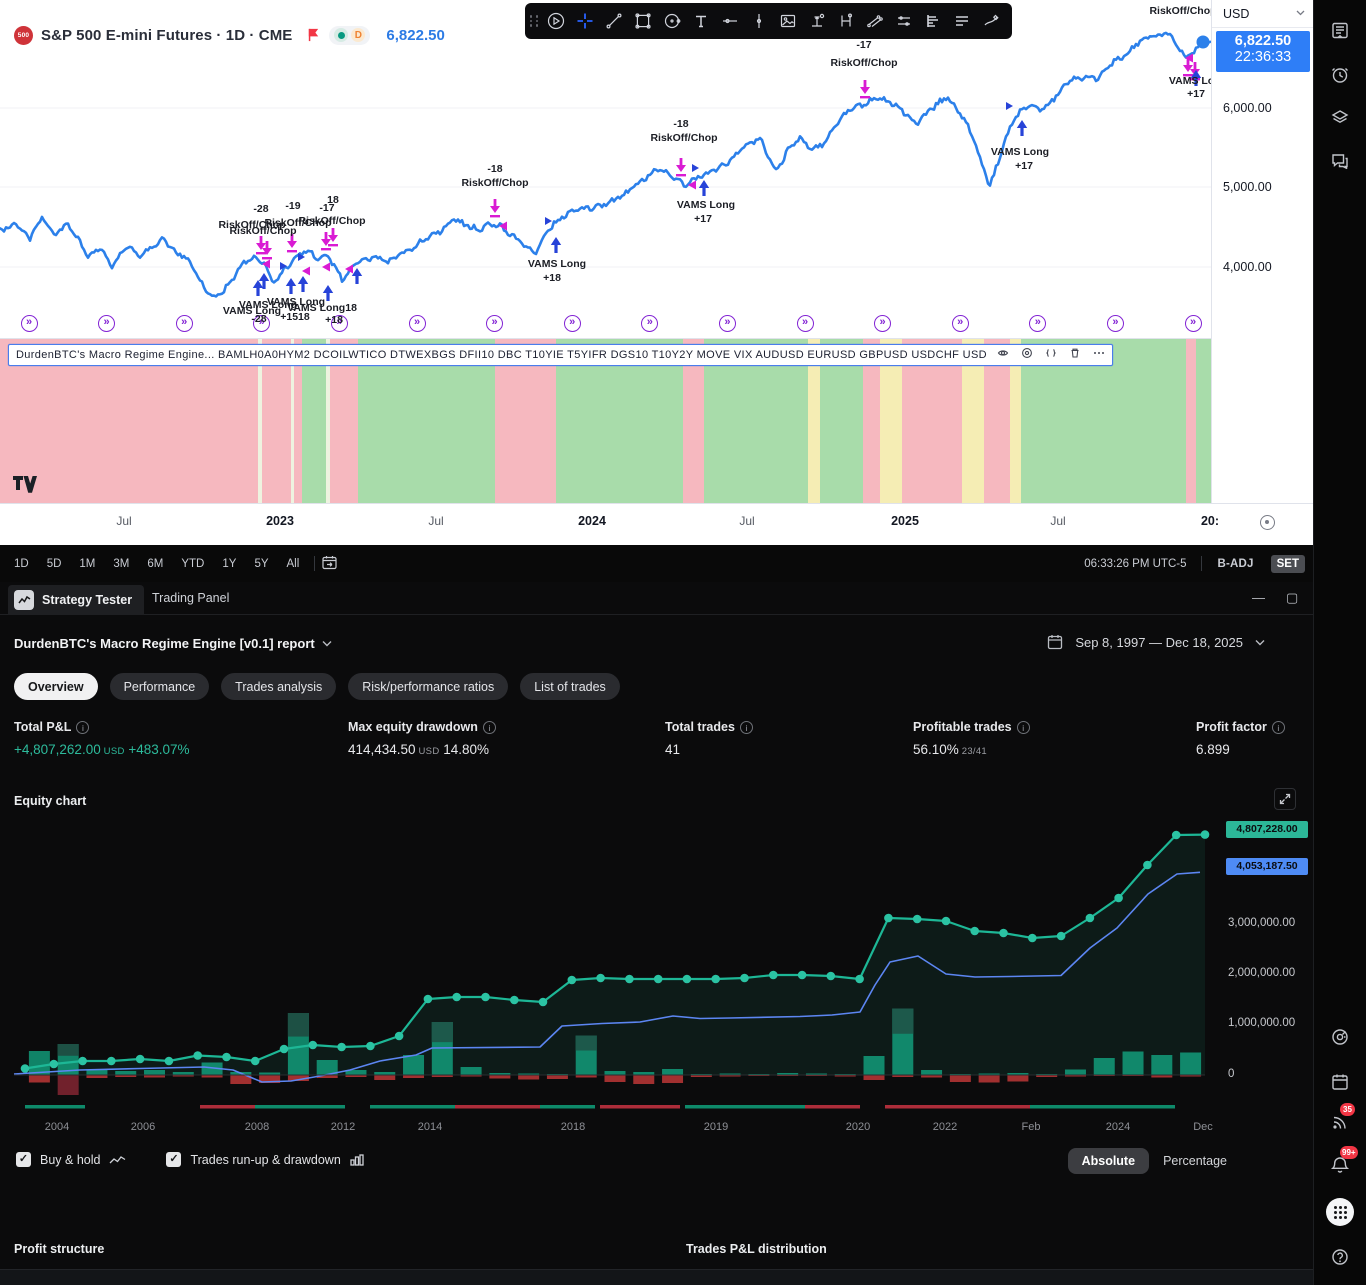 The height and width of the screenshot is (1285, 1366). Describe the element at coordinates (293, 563) in the screenshot. I see `range-button-all: All` at that location.